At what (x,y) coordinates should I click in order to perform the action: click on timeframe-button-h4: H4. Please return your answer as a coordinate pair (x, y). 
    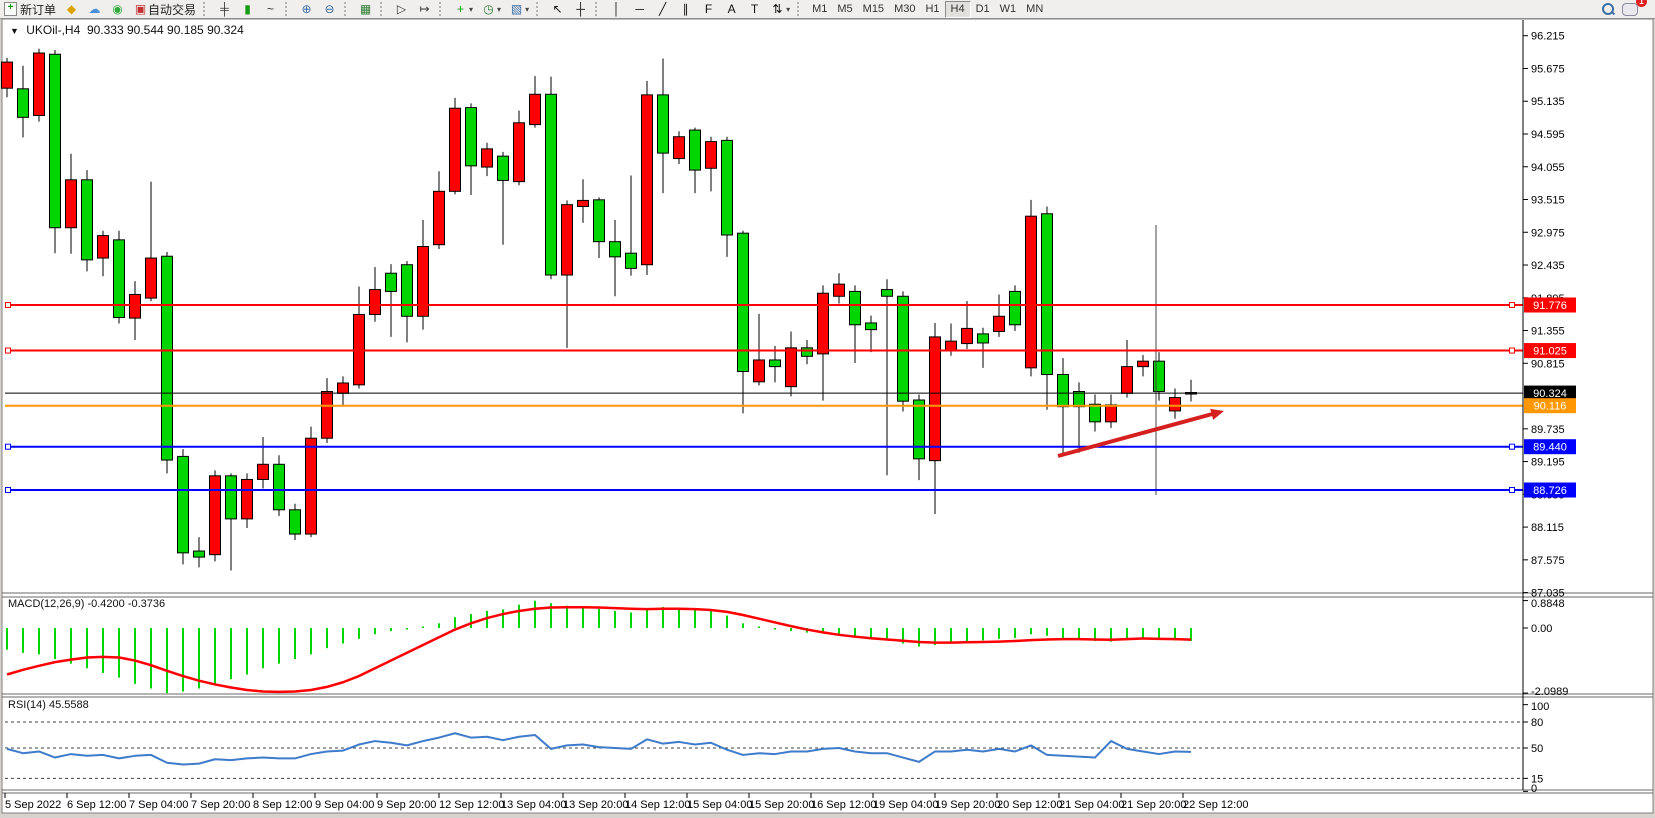
    Looking at the image, I should click on (957, 9).